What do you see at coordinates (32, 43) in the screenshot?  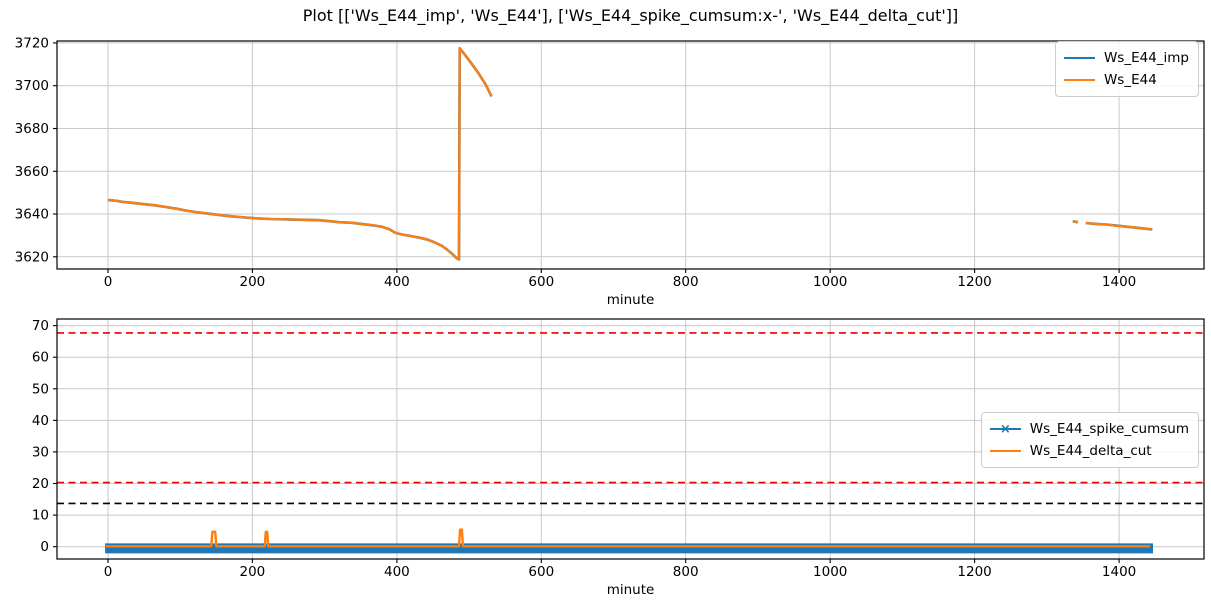 I see `y-tick-label: 3720` at bounding box center [32, 43].